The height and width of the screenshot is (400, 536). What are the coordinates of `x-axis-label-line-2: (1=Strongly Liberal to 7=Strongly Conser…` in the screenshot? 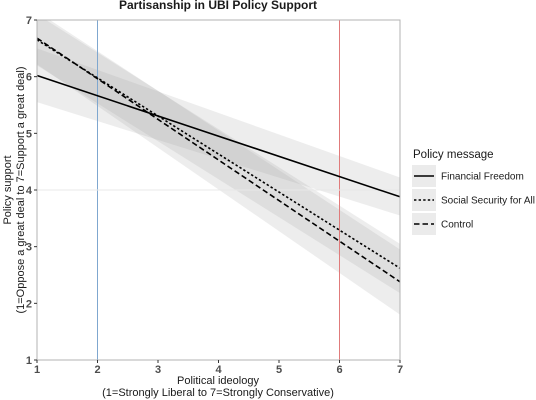 It's located at (218, 393).